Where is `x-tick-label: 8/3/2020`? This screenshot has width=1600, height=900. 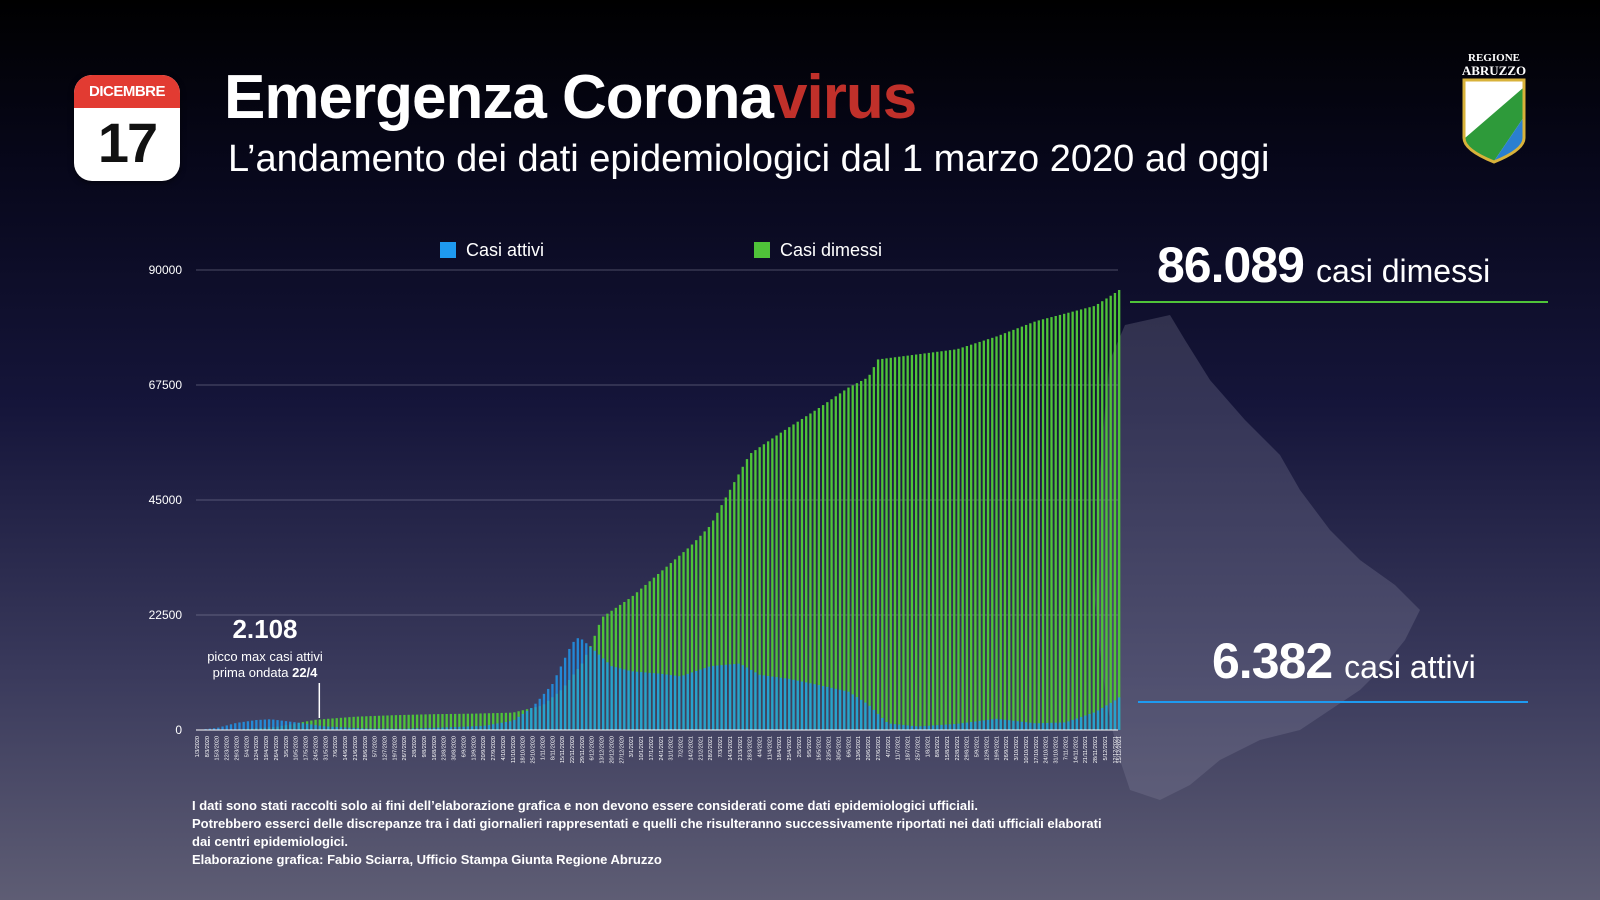
x-tick-label: 8/3/2020 is located at coordinates (208, 746).